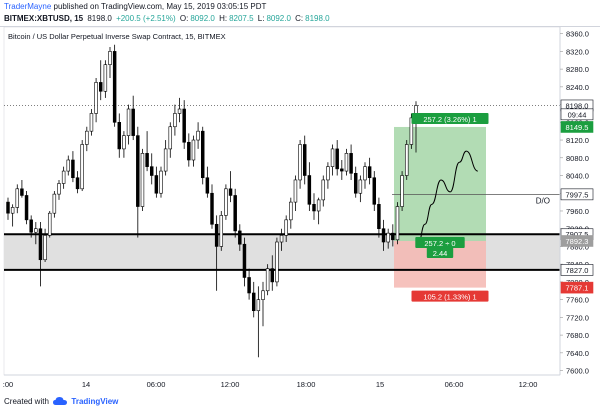  I want to click on y-tick-label: 7960.0, so click(577, 211).